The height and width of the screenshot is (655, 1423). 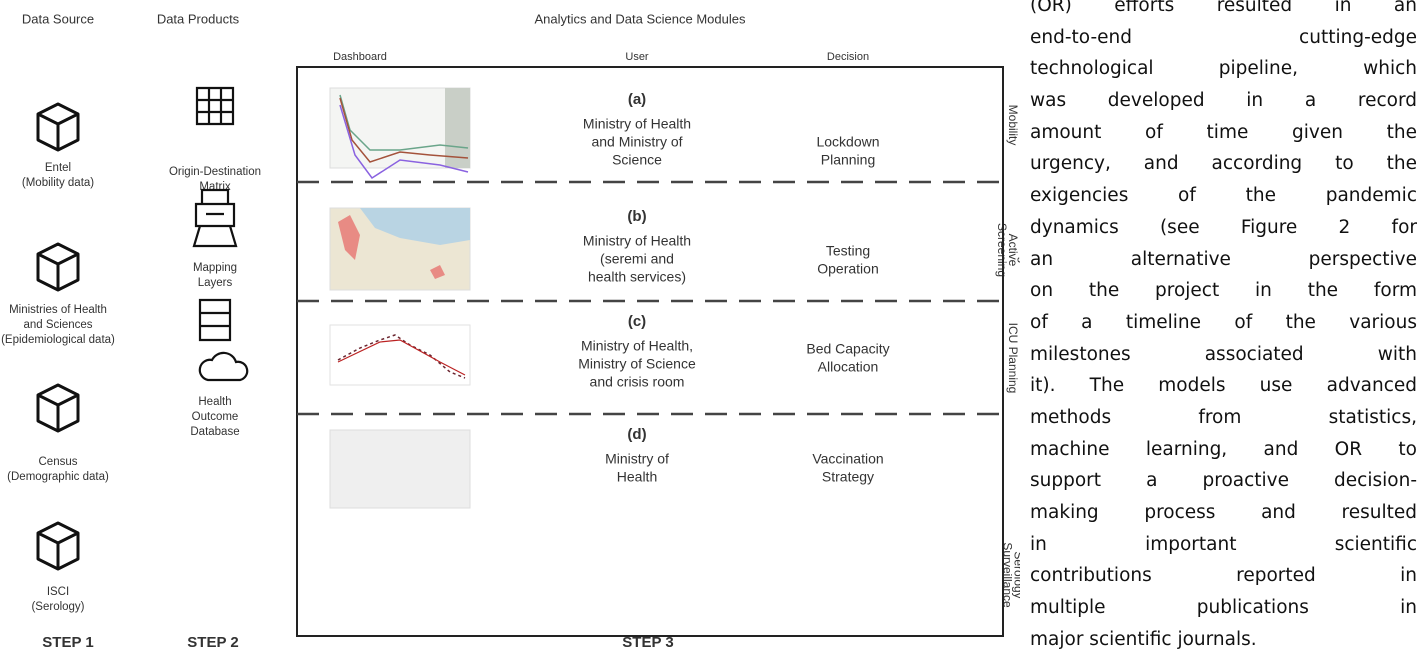 I want to click on text-line: end-to-end cutting-edge, so click(x=1223, y=37).